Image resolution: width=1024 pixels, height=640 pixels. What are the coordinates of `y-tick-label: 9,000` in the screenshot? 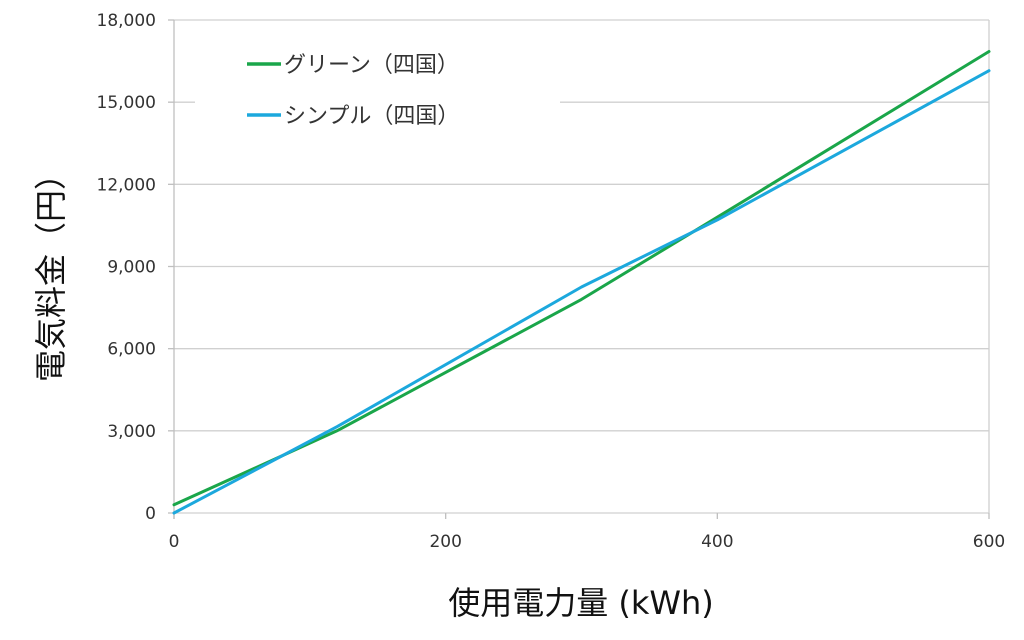 It's located at (131, 268).